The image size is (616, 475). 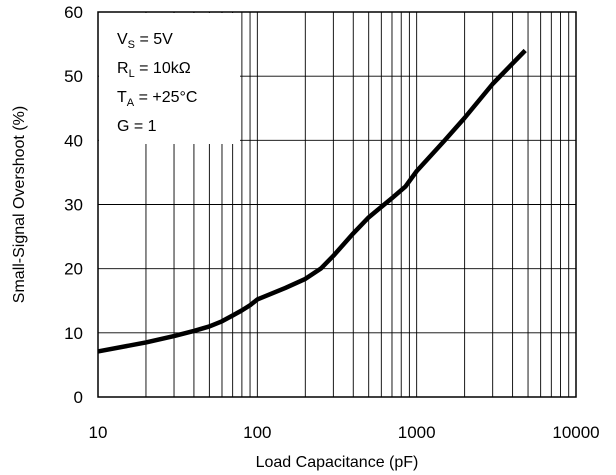 I want to click on y-tick-label: 20, so click(x=73, y=269).